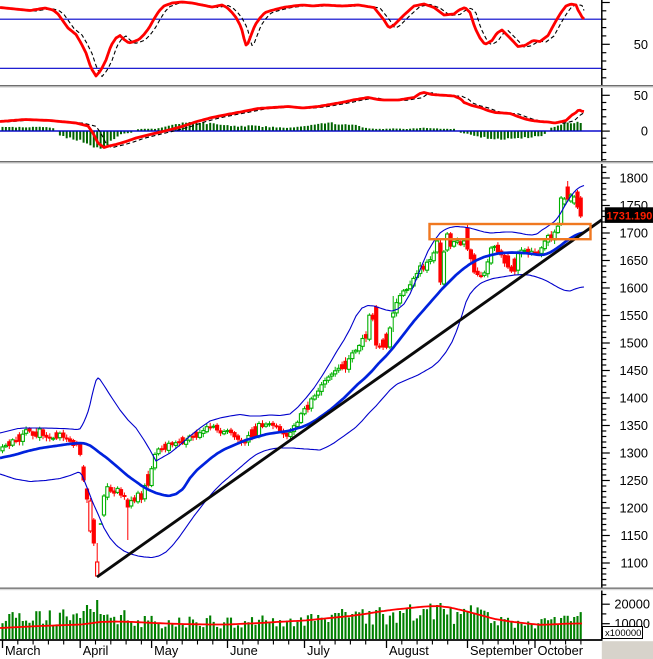  Describe the element at coordinates (634, 288) in the screenshot. I see `svg-text: 1600` at that location.